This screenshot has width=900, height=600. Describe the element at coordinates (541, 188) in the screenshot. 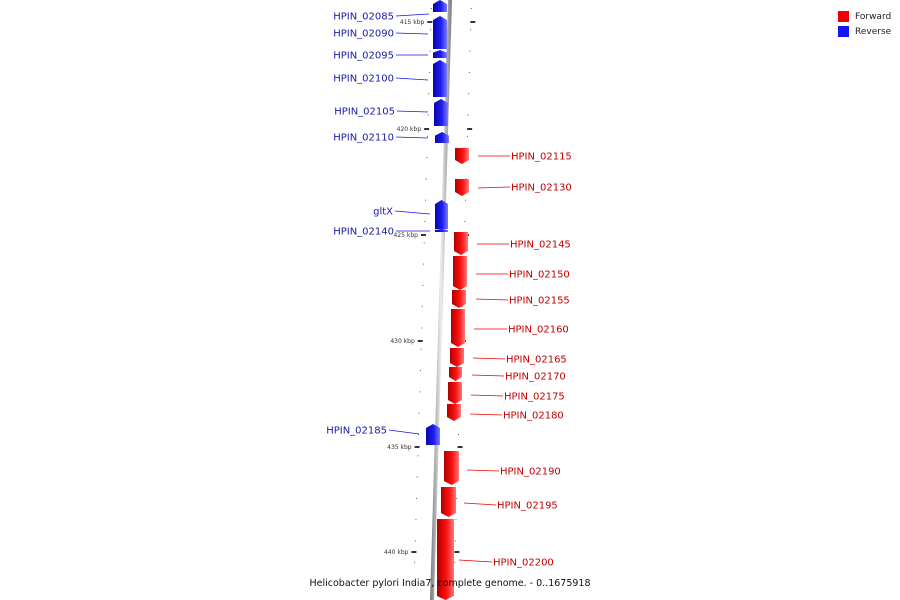

I see `gene-label: HPIN_02130` at that location.